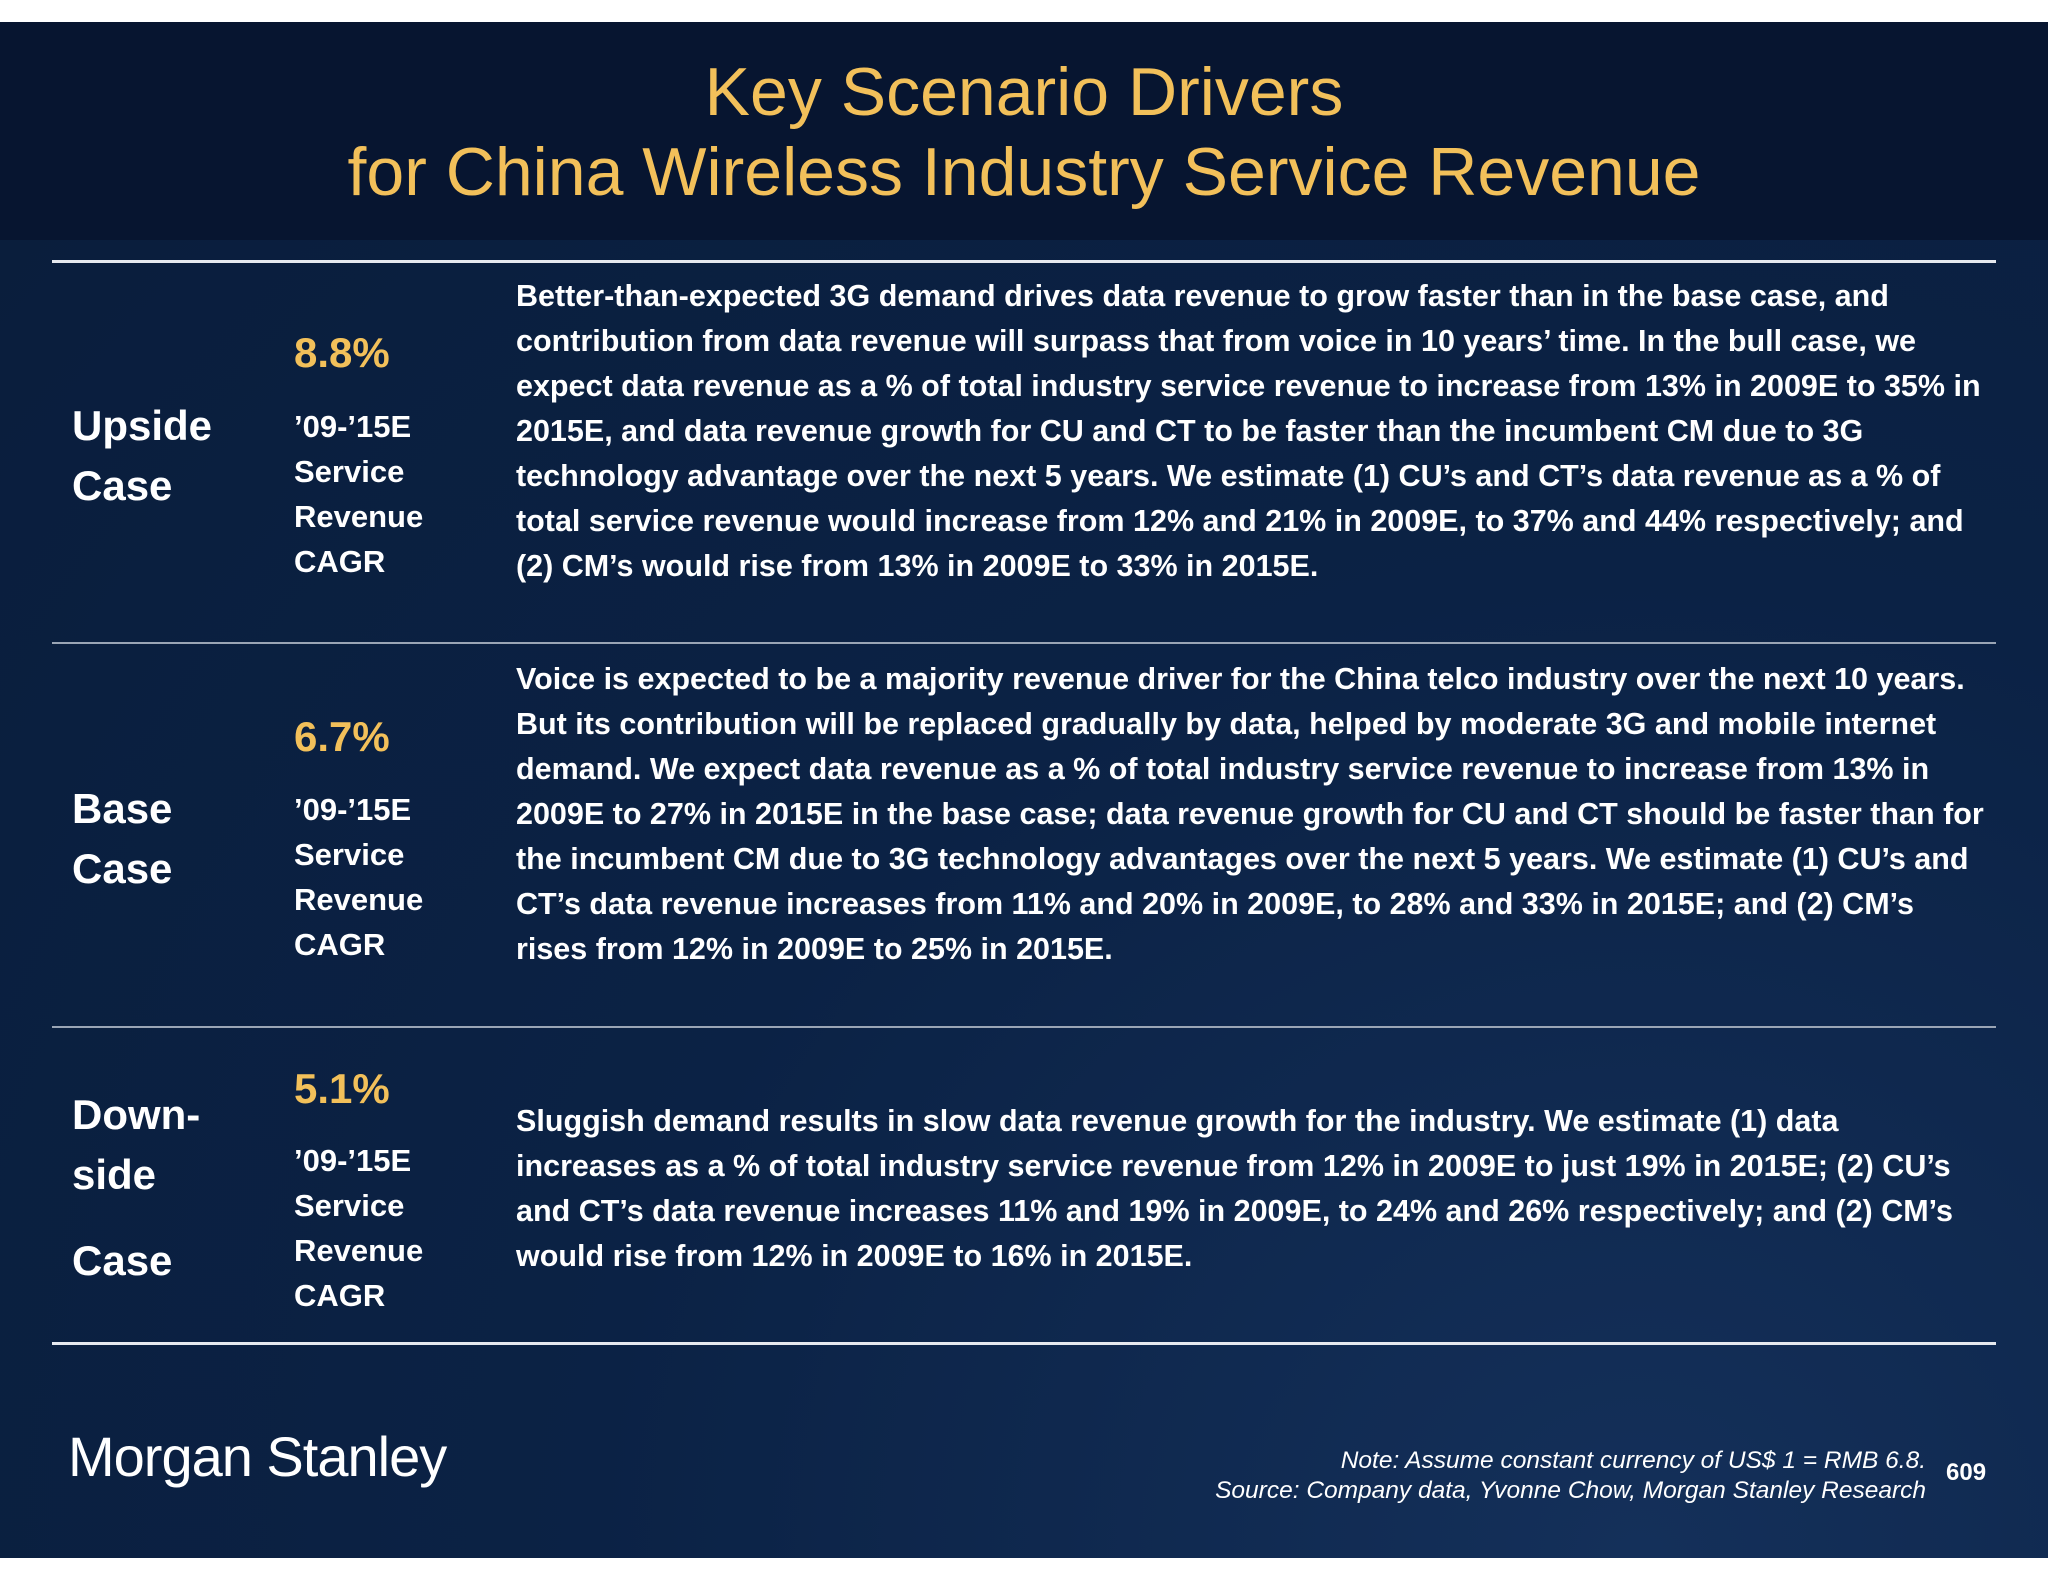  I want to click on downside-case-label: Down- side Case, so click(136, 1188).